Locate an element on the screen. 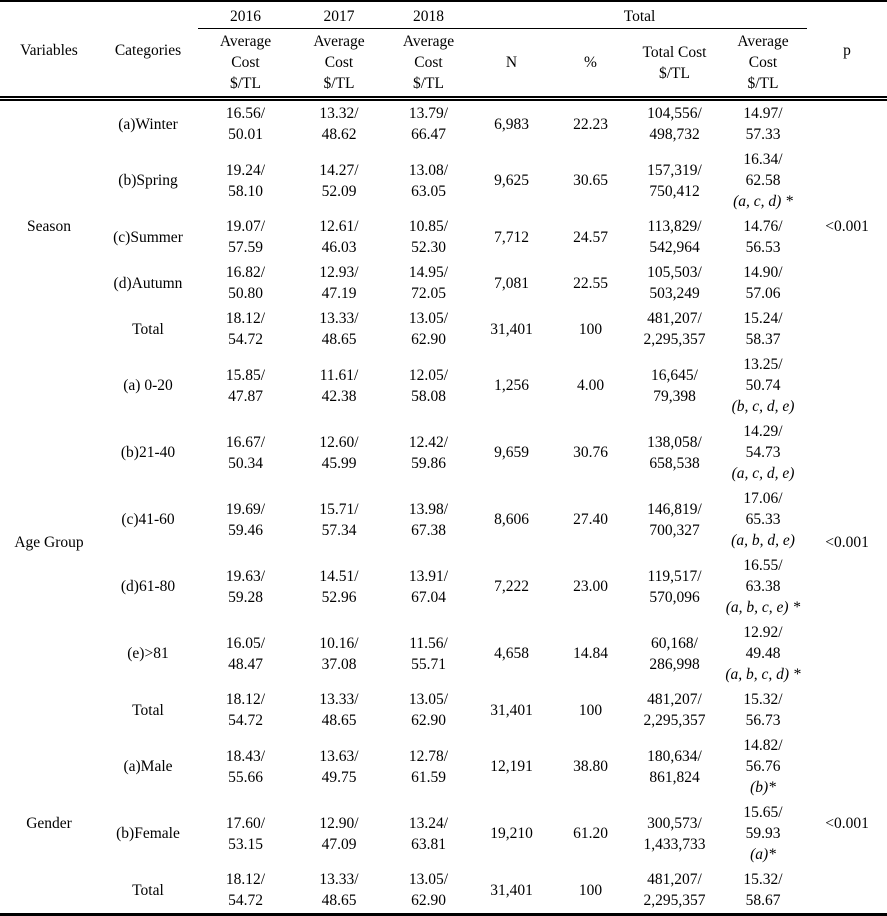 The image size is (887, 916). value-line: 19.24/ is located at coordinates (245, 170).